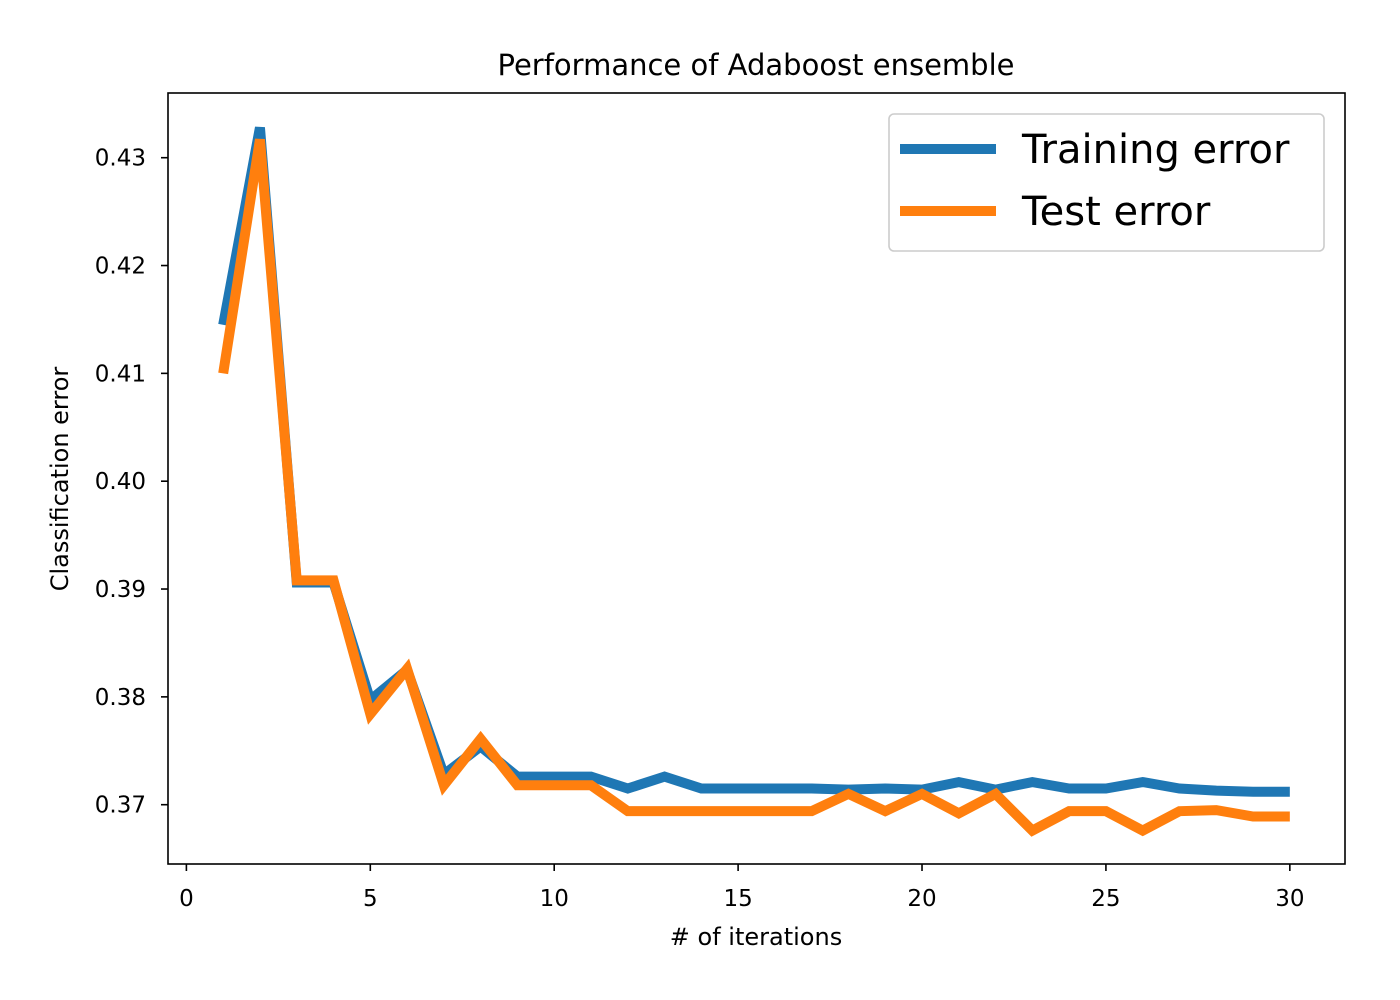 The width and height of the screenshot is (1400, 1000). I want to click on y-tick-label: 0.42, so click(120, 267).